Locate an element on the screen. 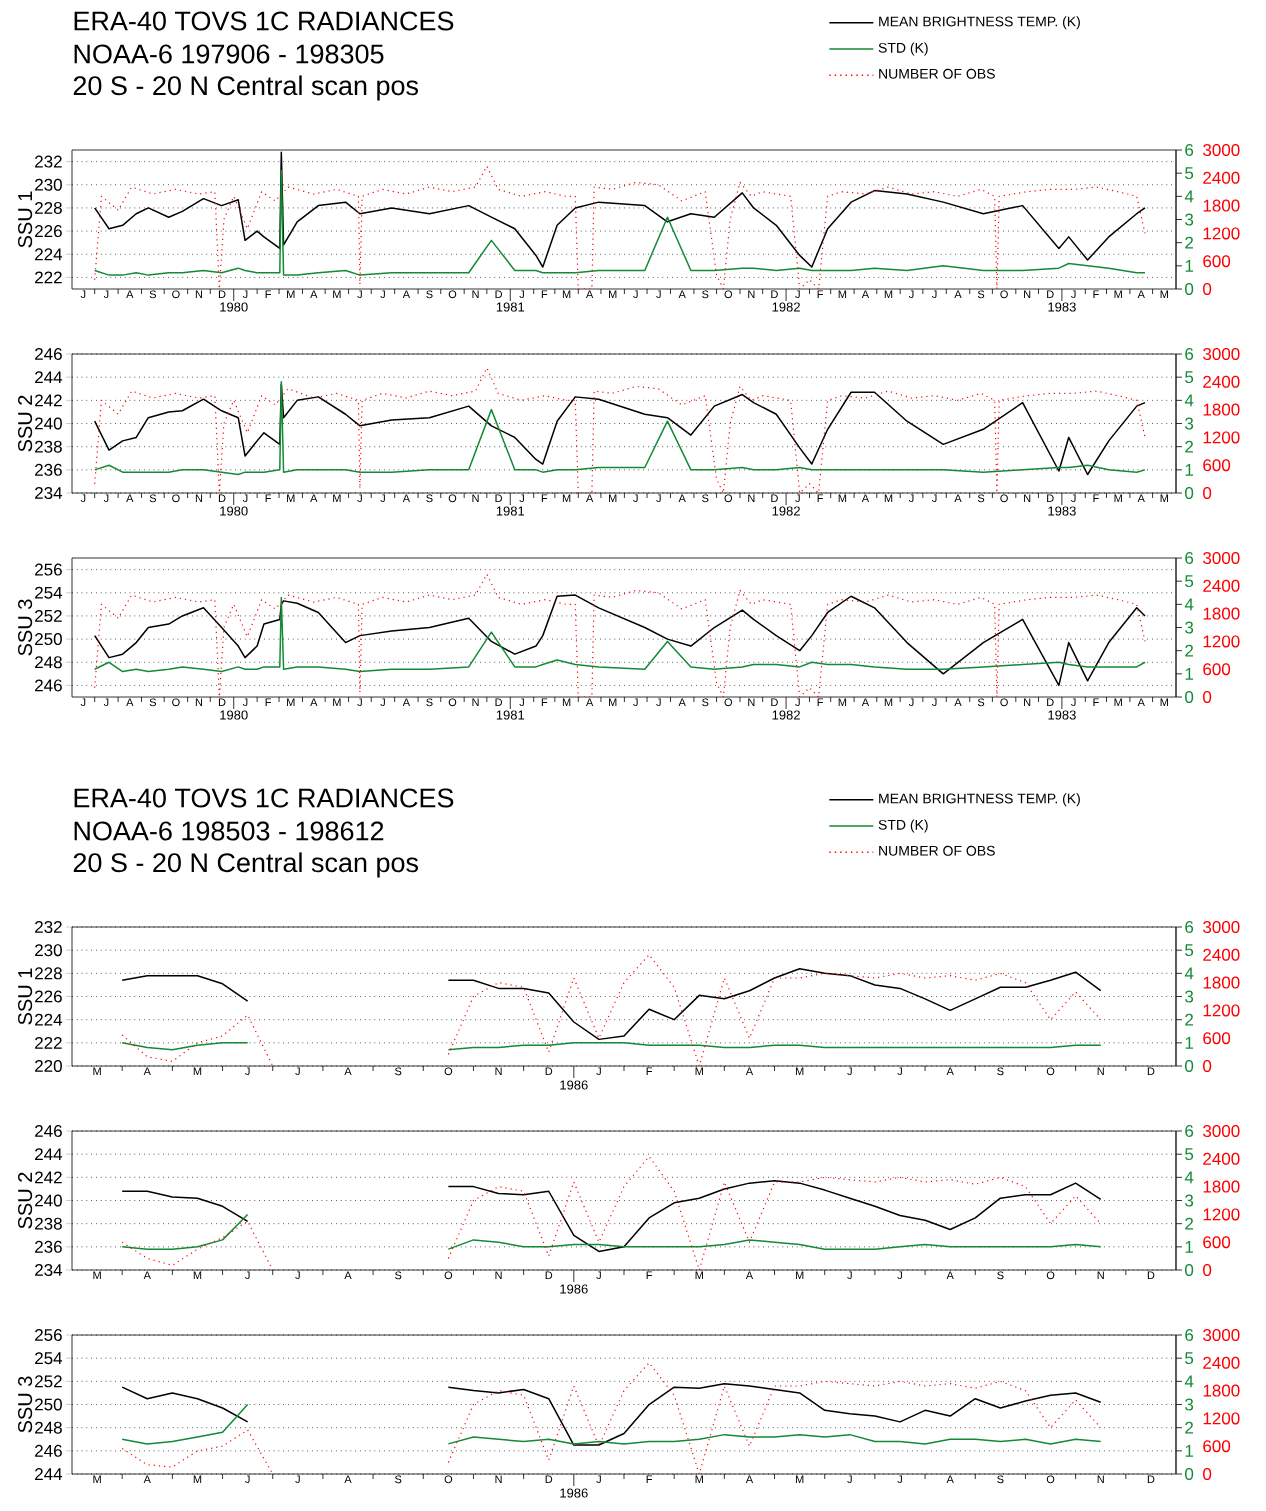  y3-tick-label: 1200 is located at coordinates (1221, 1418).